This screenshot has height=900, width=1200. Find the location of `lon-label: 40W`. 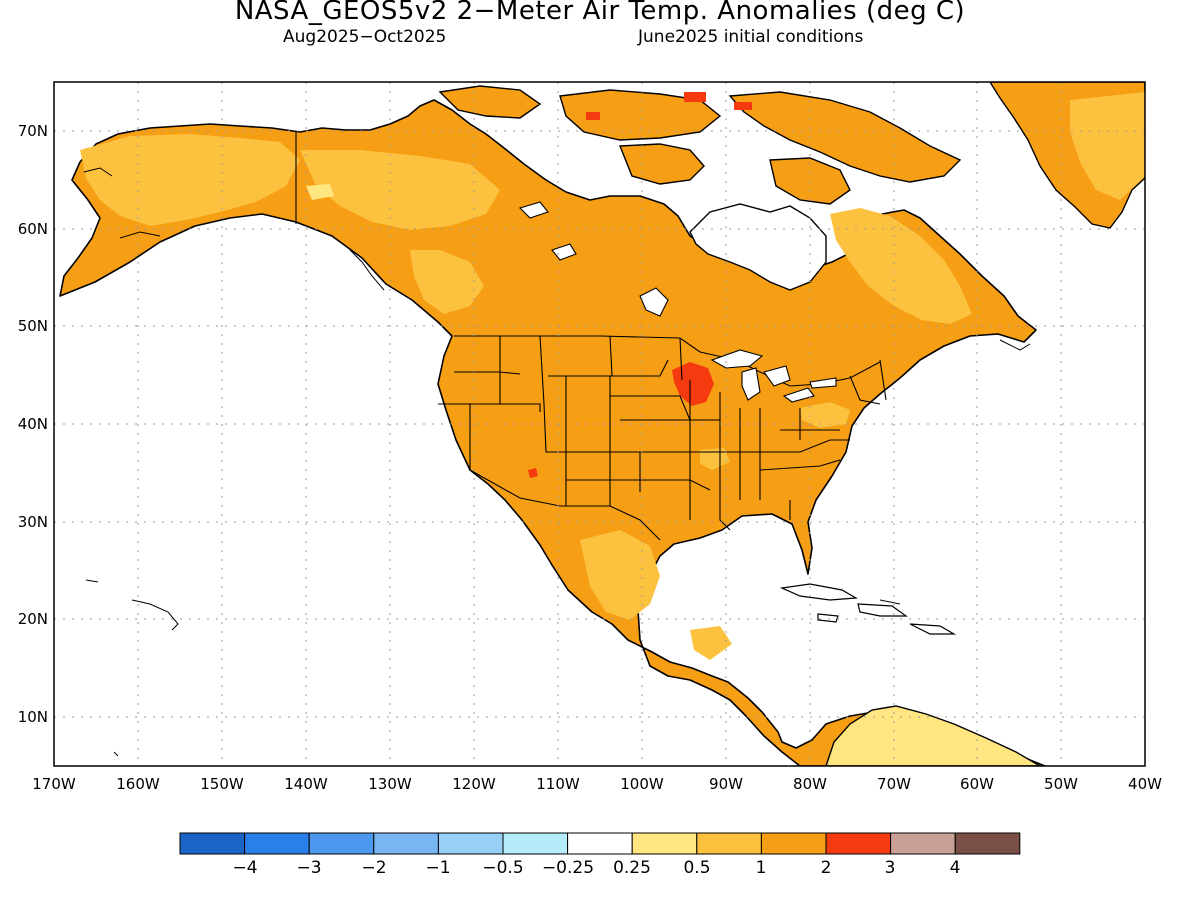

lon-label: 40W is located at coordinates (1145, 784).